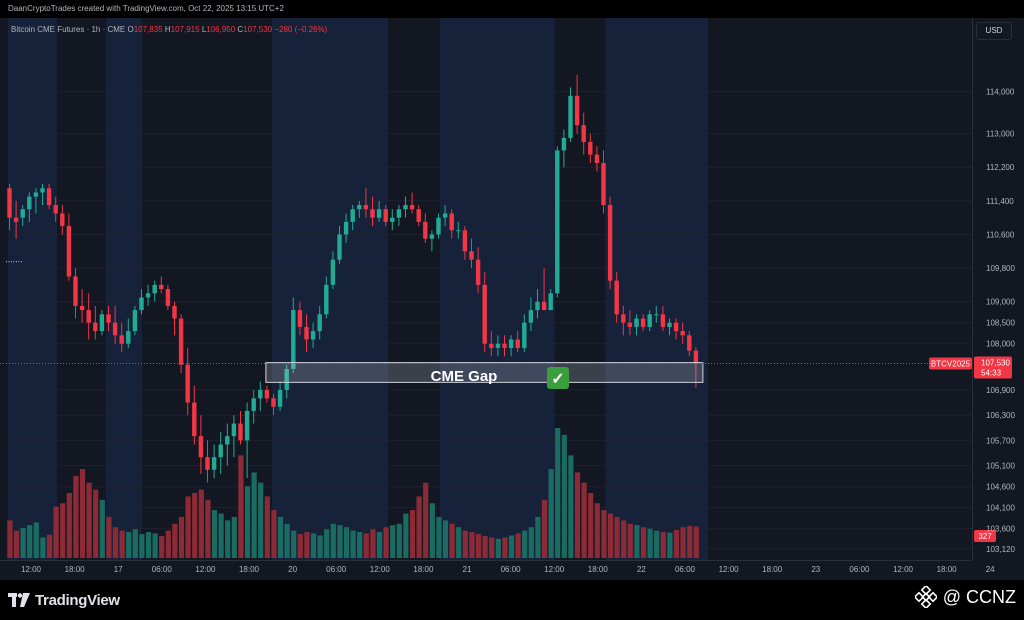  I want to click on tradingview-icon, so click(19, 600).